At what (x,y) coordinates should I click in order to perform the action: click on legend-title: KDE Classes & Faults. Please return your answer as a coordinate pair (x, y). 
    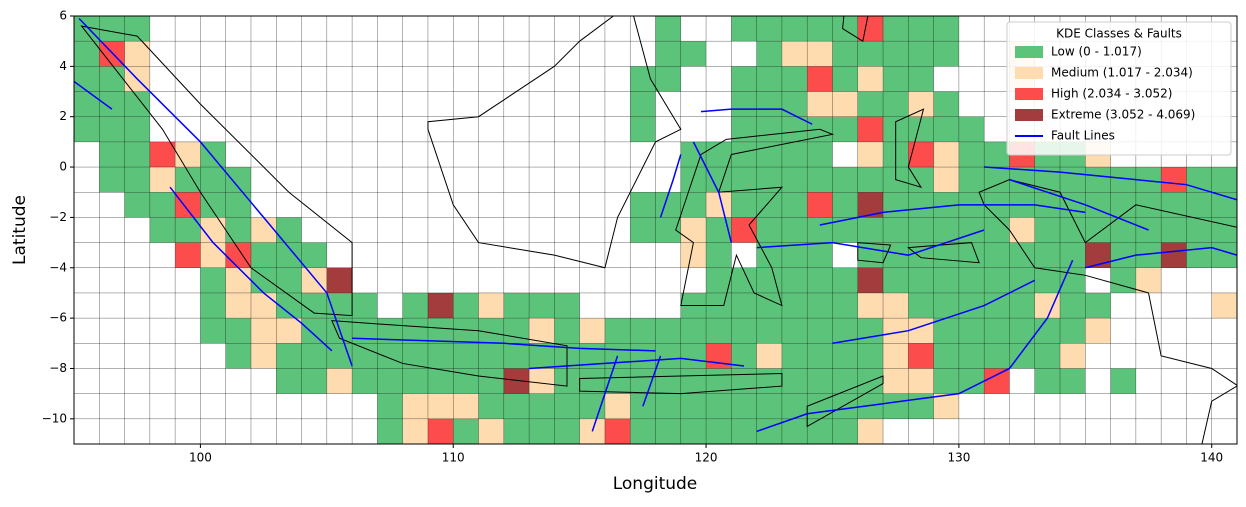
    Looking at the image, I should click on (1119, 34).